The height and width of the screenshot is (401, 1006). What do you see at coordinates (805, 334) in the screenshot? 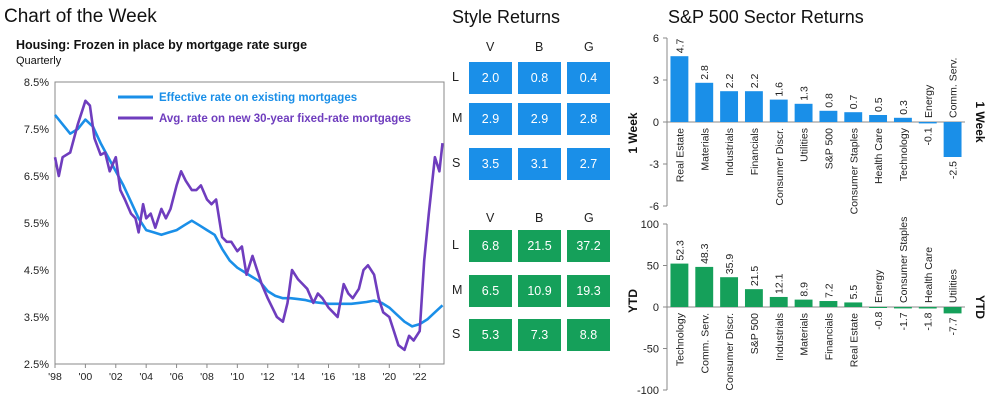
I see `bar-category-label: Materials` at bounding box center [805, 334].